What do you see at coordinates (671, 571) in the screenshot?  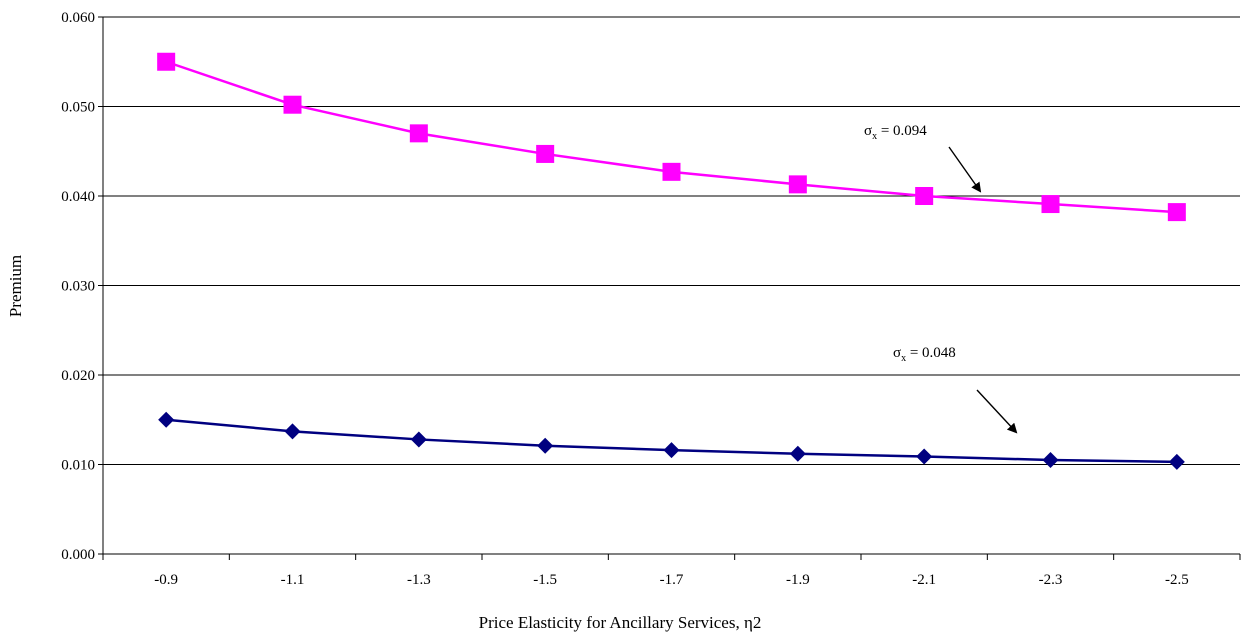 I see `x-tick-labels: -0.9 -1.1 -1.3 -1.5 -1.7 -1.9 -2.1 -2.3 -2.5` at bounding box center [671, 571].